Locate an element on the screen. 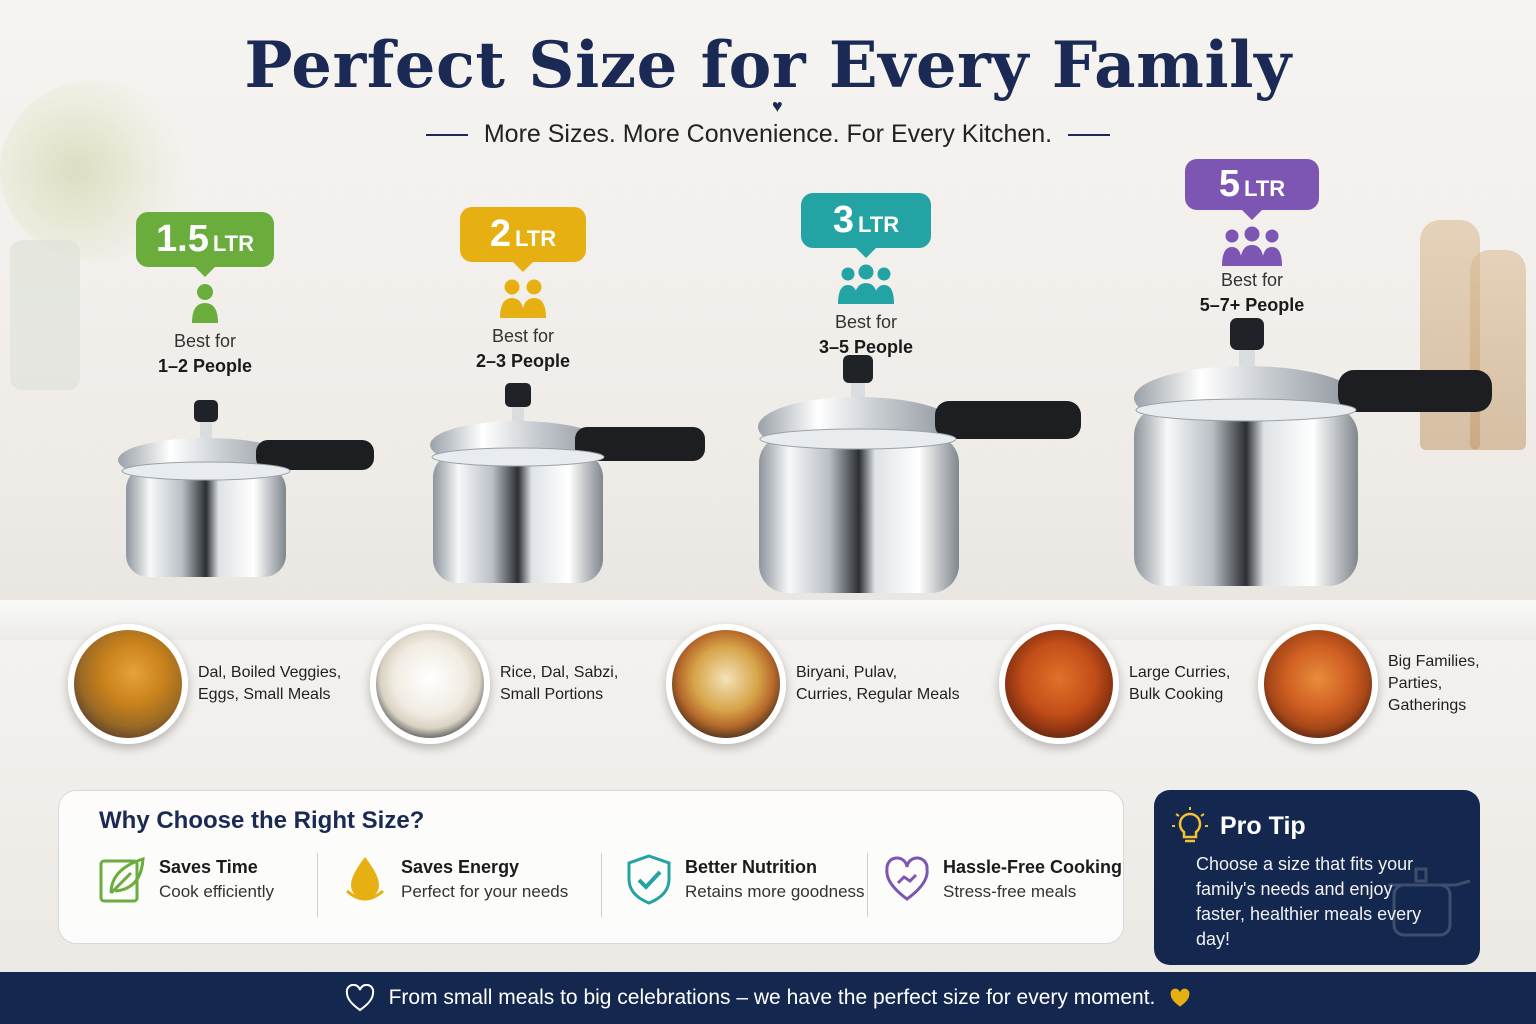  rice-bowl-image is located at coordinates (430, 684).